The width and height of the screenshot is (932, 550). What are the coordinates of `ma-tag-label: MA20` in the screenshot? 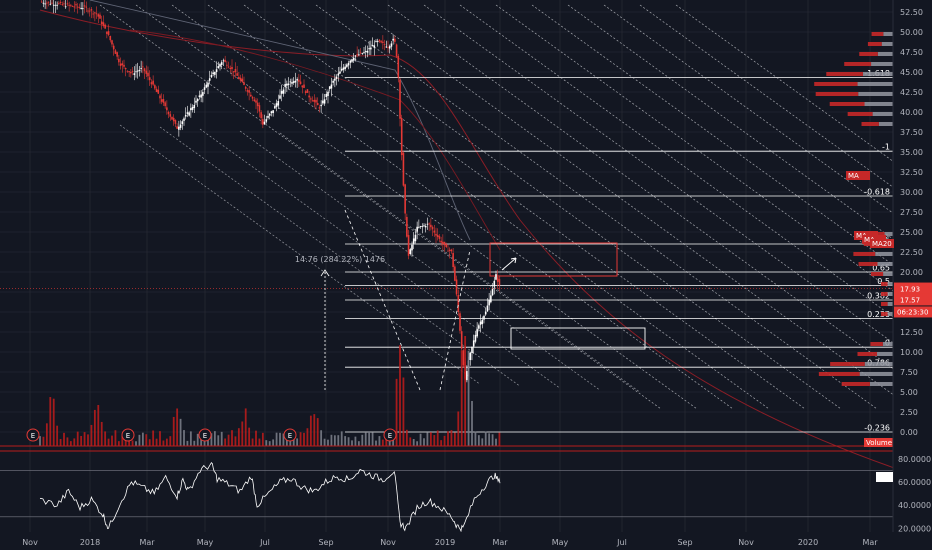 It's located at (882, 244).